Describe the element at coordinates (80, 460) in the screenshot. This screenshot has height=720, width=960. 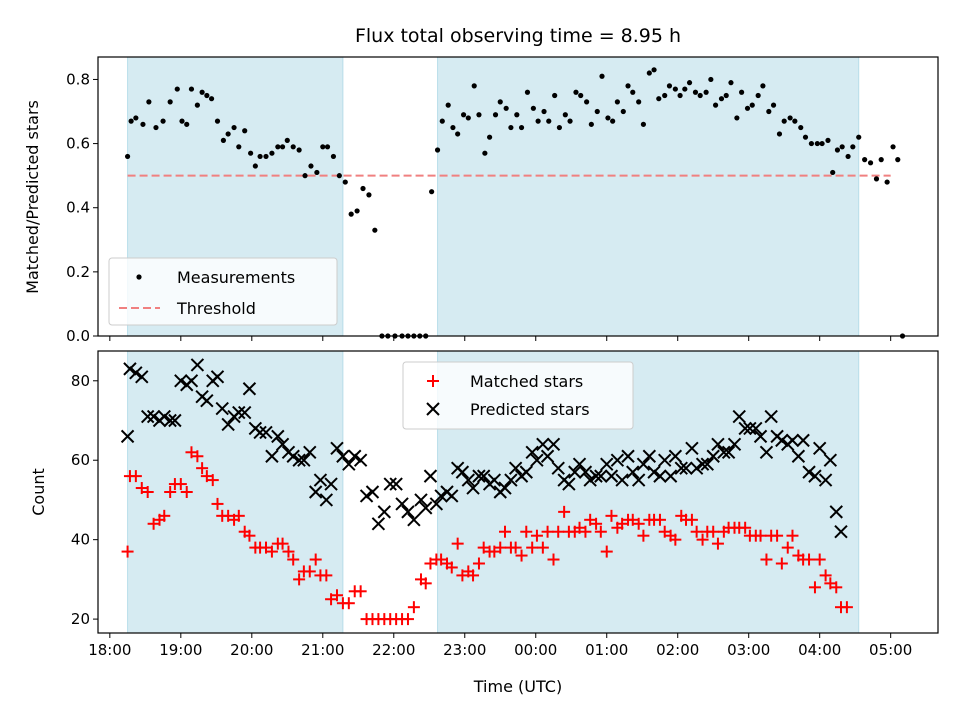
I see `y-tick-label: 60` at that location.